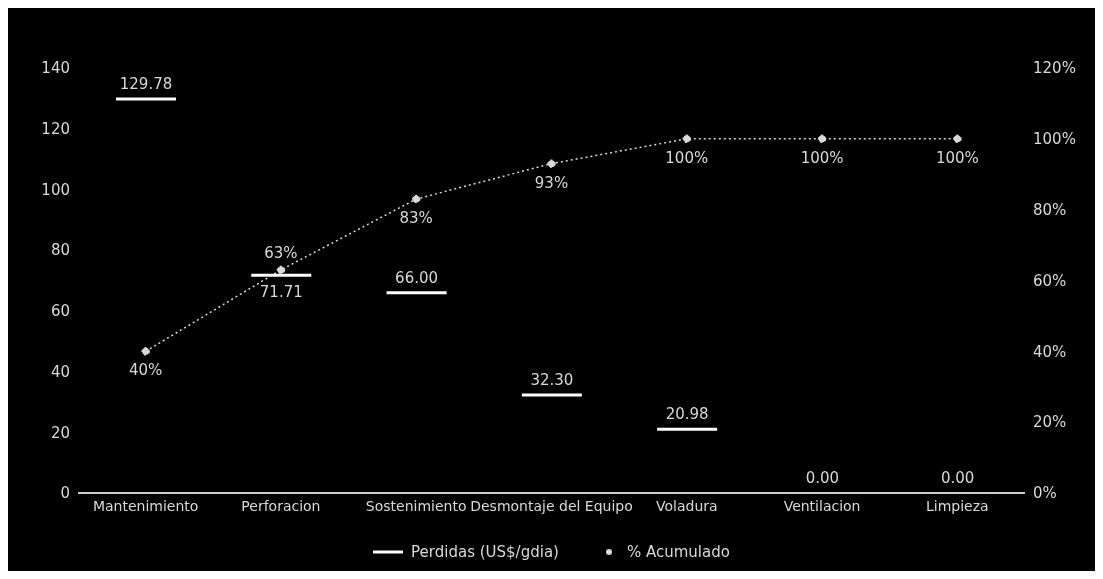  I want to click on y-tick-label: 60, so click(60, 311).